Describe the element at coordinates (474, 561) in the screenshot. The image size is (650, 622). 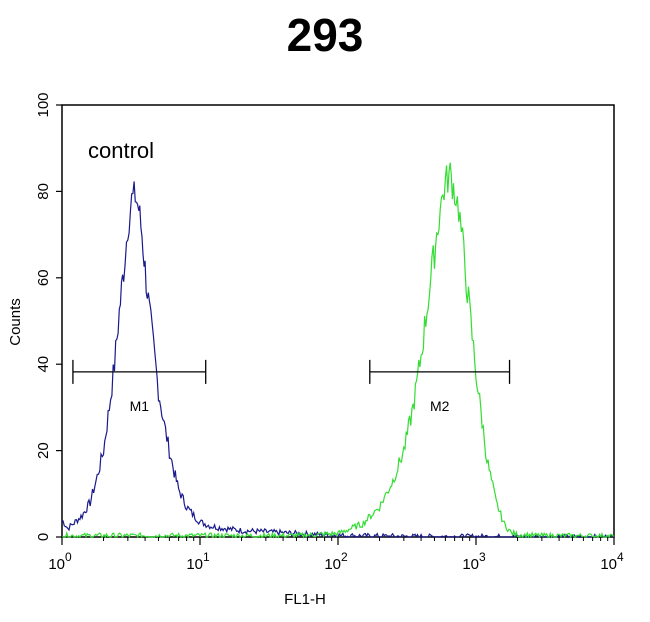
I see `x-tick-label: 10³` at that location.